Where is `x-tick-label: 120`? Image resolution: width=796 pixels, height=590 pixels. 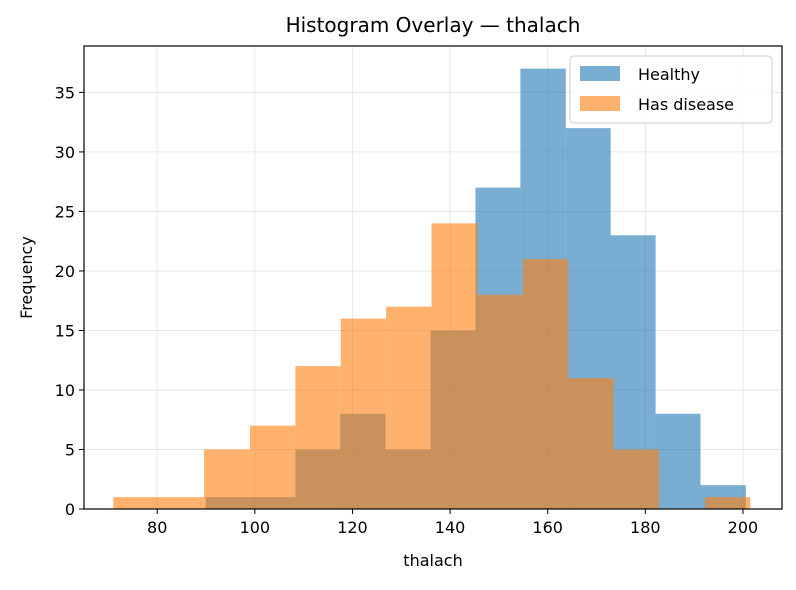 x-tick-label: 120 is located at coordinates (352, 527).